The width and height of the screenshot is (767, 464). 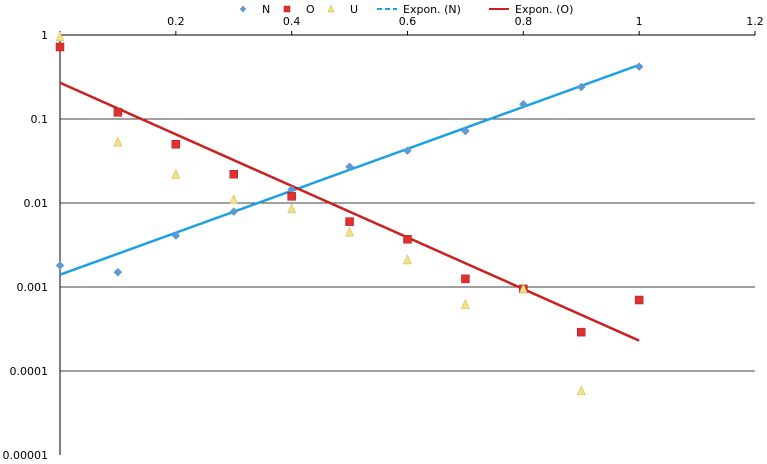 I want to click on legend-label-trendline: Expon. (O), so click(x=544, y=9).